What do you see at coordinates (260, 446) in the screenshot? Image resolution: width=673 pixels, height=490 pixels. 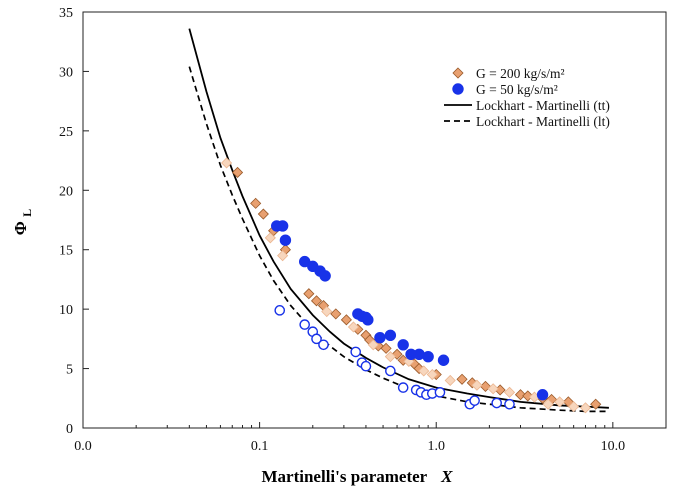 I see `x-tick-label: 0.1` at bounding box center [260, 446].